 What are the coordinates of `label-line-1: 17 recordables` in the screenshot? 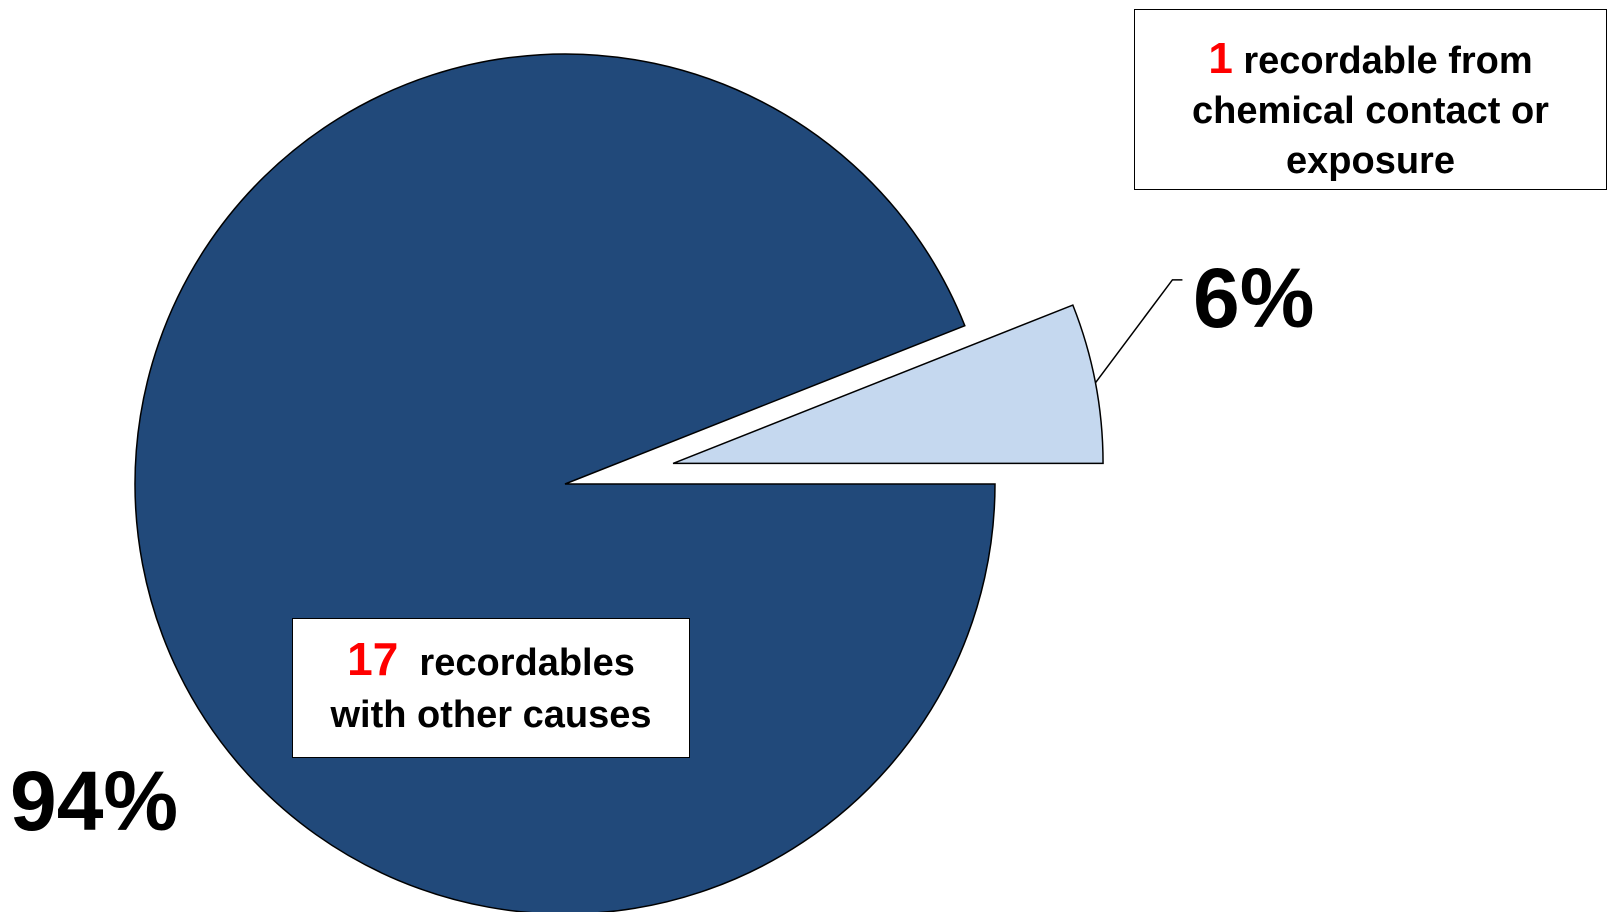 It's located at (491, 661).